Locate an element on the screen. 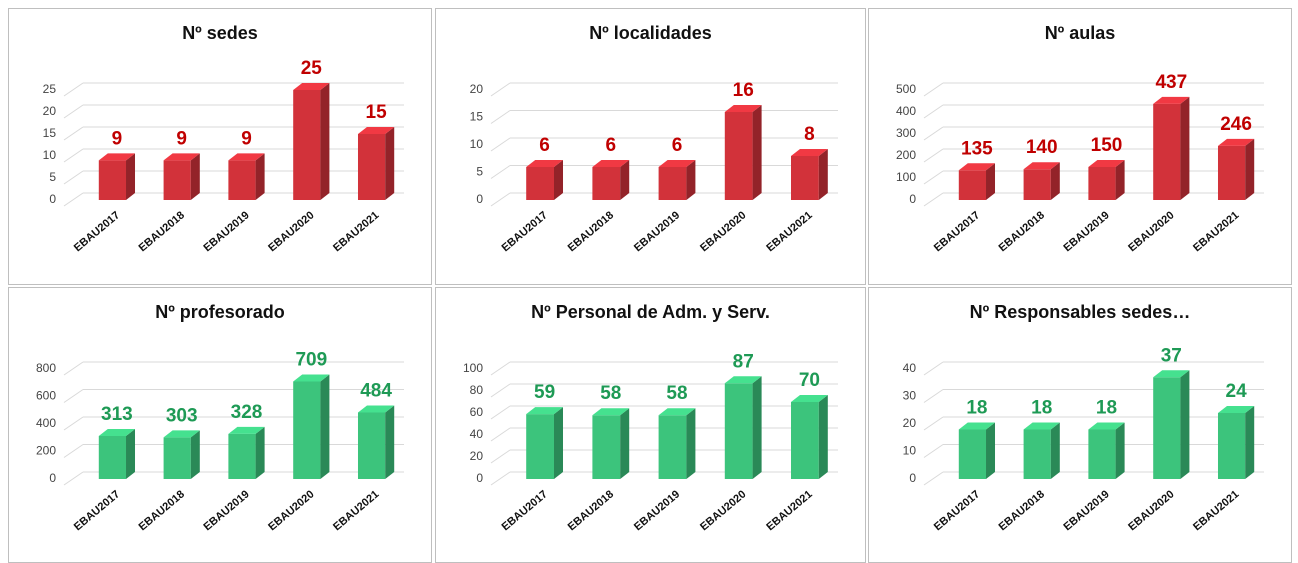  value-label: 328 is located at coordinates (247, 412).